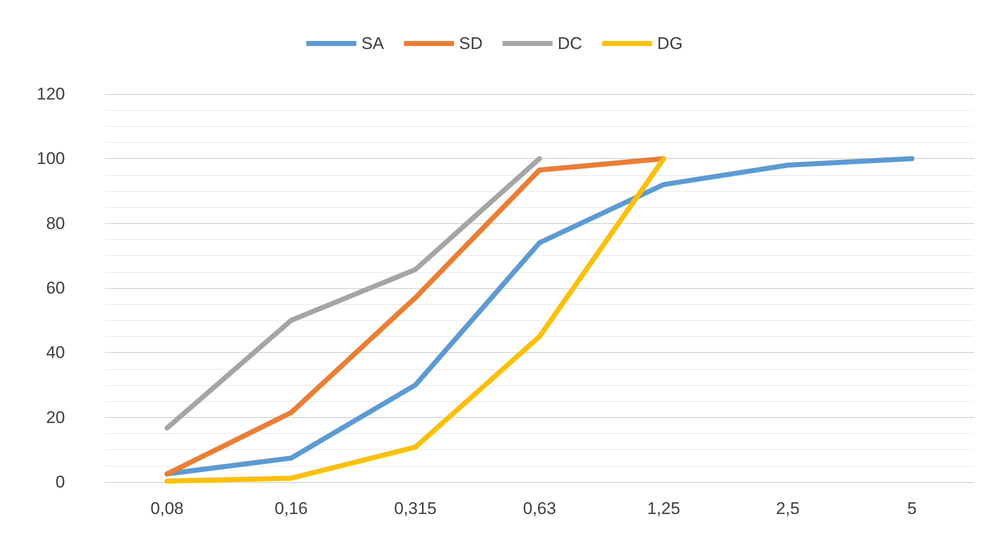 Image resolution: width=989 pixels, height=551 pixels. What do you see at coordinates (373, 43) in the screenshot?
I see `legend-label: SA` at bounding box center [373, 43].